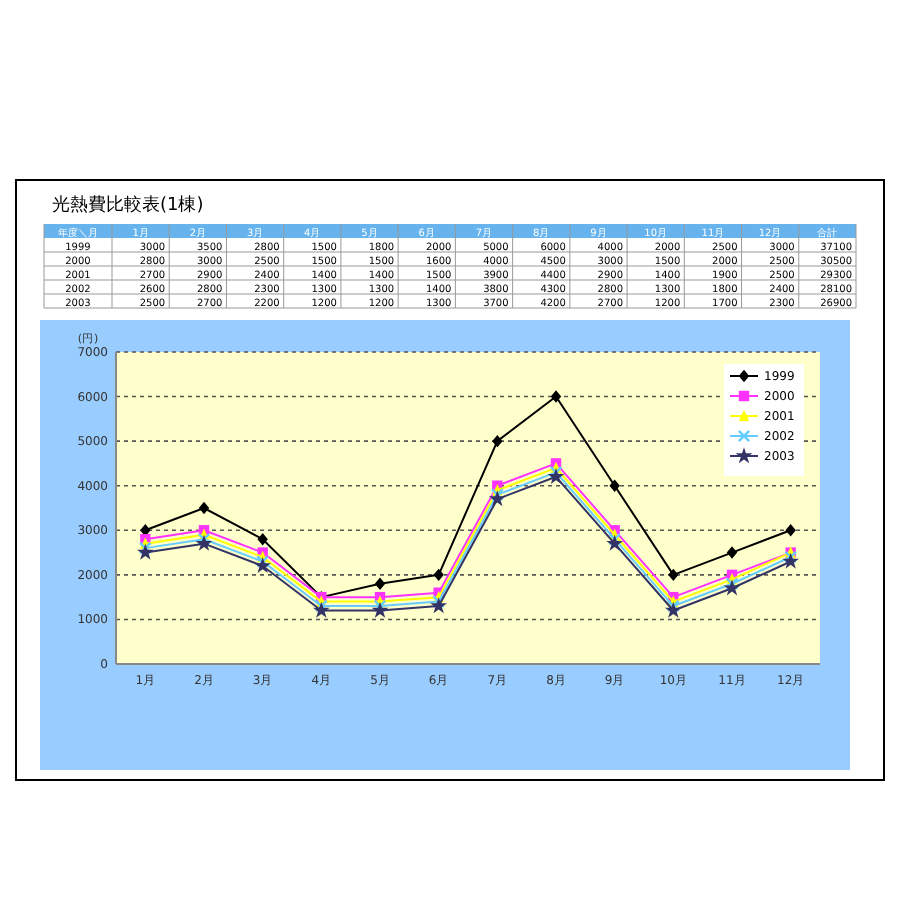 The height and width of the screenshot is (900, 900). Describe the element at coordinates (128, 205) in the screenshot. I see `chart-title: 光熱費比較表(1棟)` at that location.